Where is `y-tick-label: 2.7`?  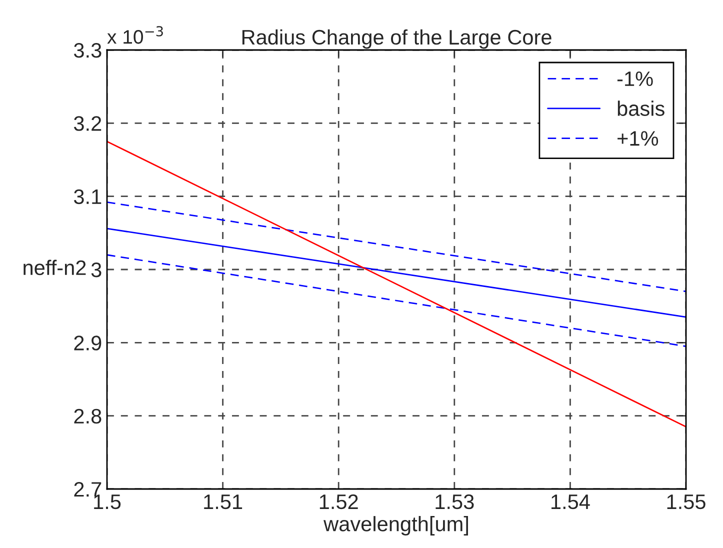
y-tick-label: 2.7 is located at coordinates (88, 489).